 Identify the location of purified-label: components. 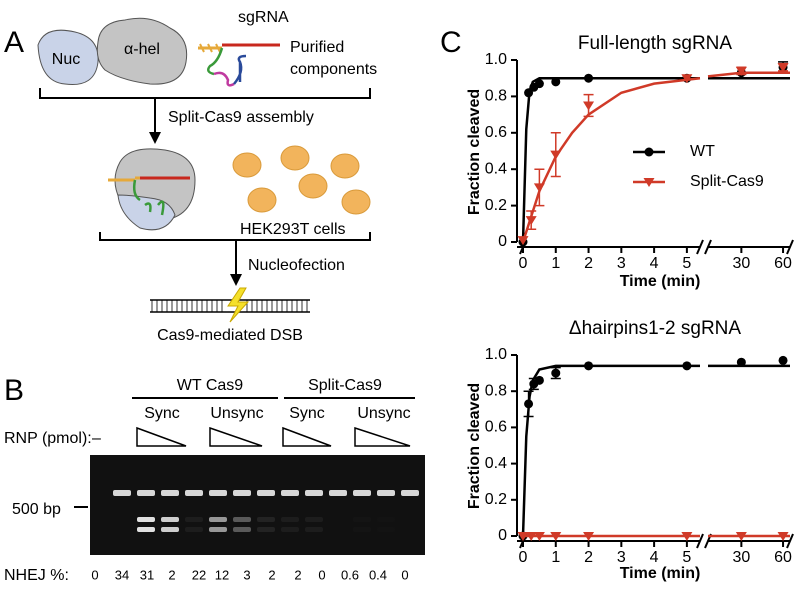
(333, 69).